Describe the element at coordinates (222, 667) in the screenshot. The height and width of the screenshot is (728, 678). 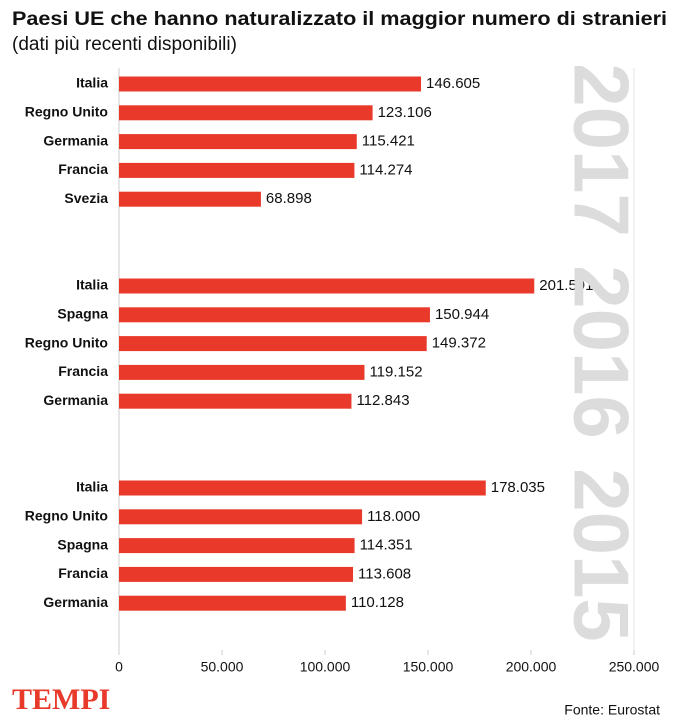
I see `x-tick-label: 50.000` at that location.